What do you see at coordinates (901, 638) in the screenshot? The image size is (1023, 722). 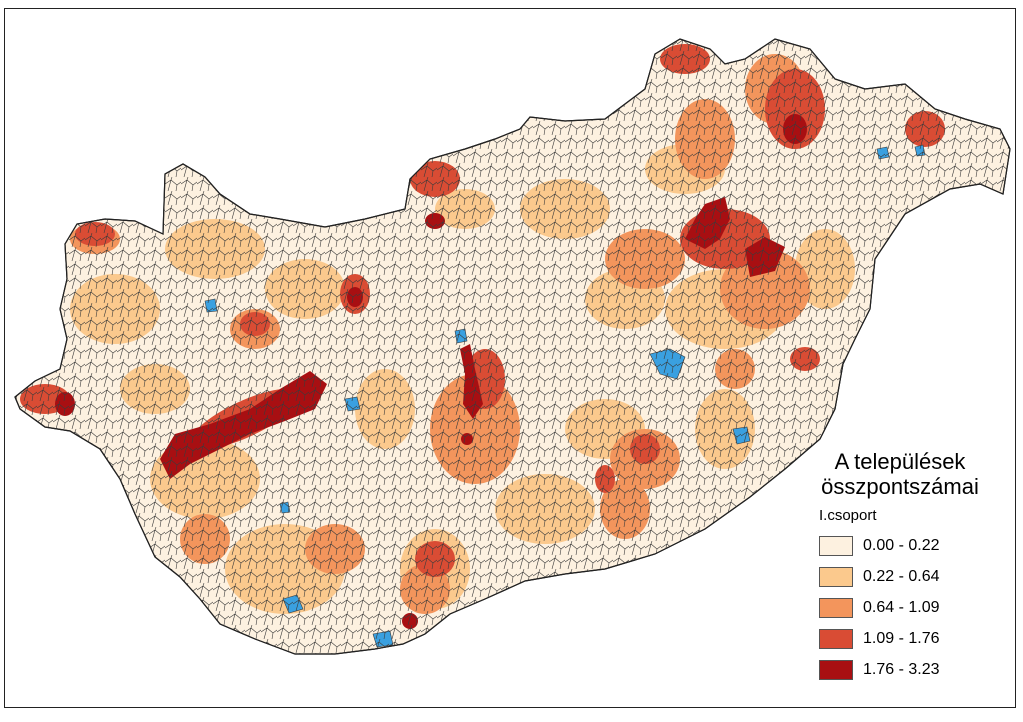 I see `legend-label: 1.09 - 1.76` at bounding box center [901, 638].